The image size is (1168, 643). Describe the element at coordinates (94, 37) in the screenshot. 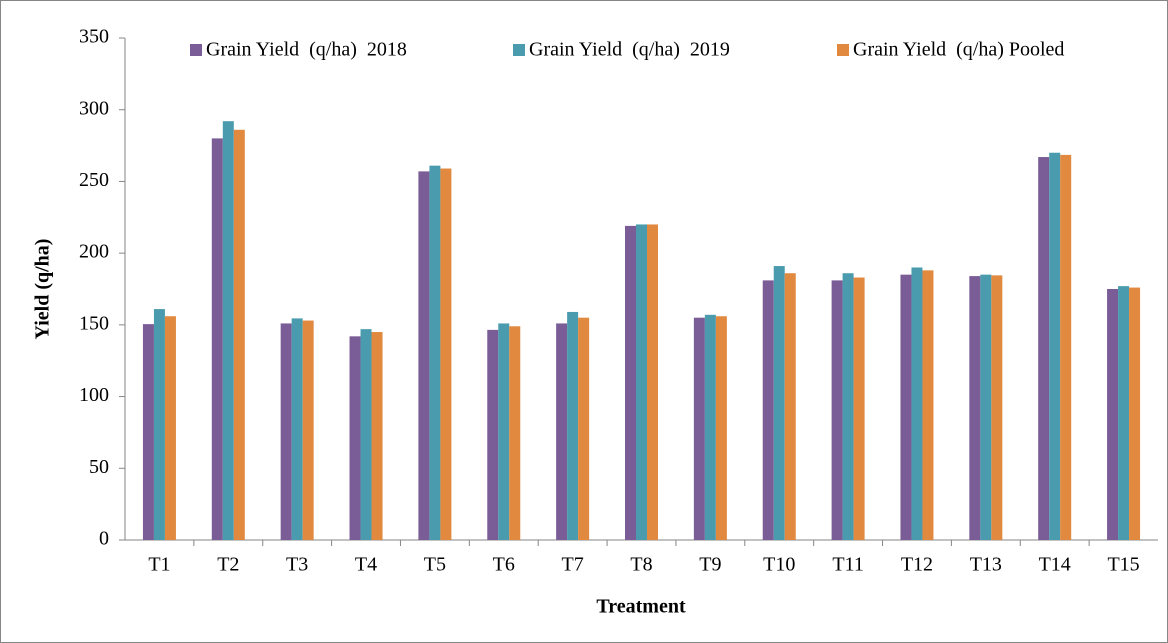

I see `y-tick-label: 350` at that location.